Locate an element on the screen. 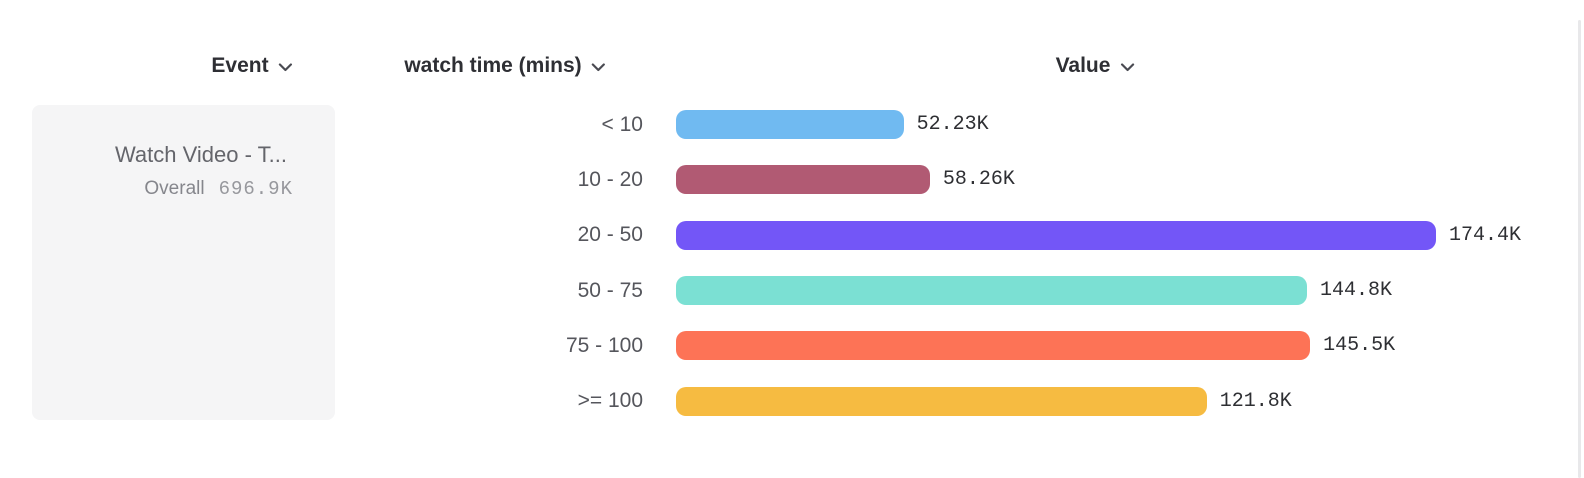 The image size is (1584, 478). bar-value-label: 174.4K is located at coordinates (1485, 235).